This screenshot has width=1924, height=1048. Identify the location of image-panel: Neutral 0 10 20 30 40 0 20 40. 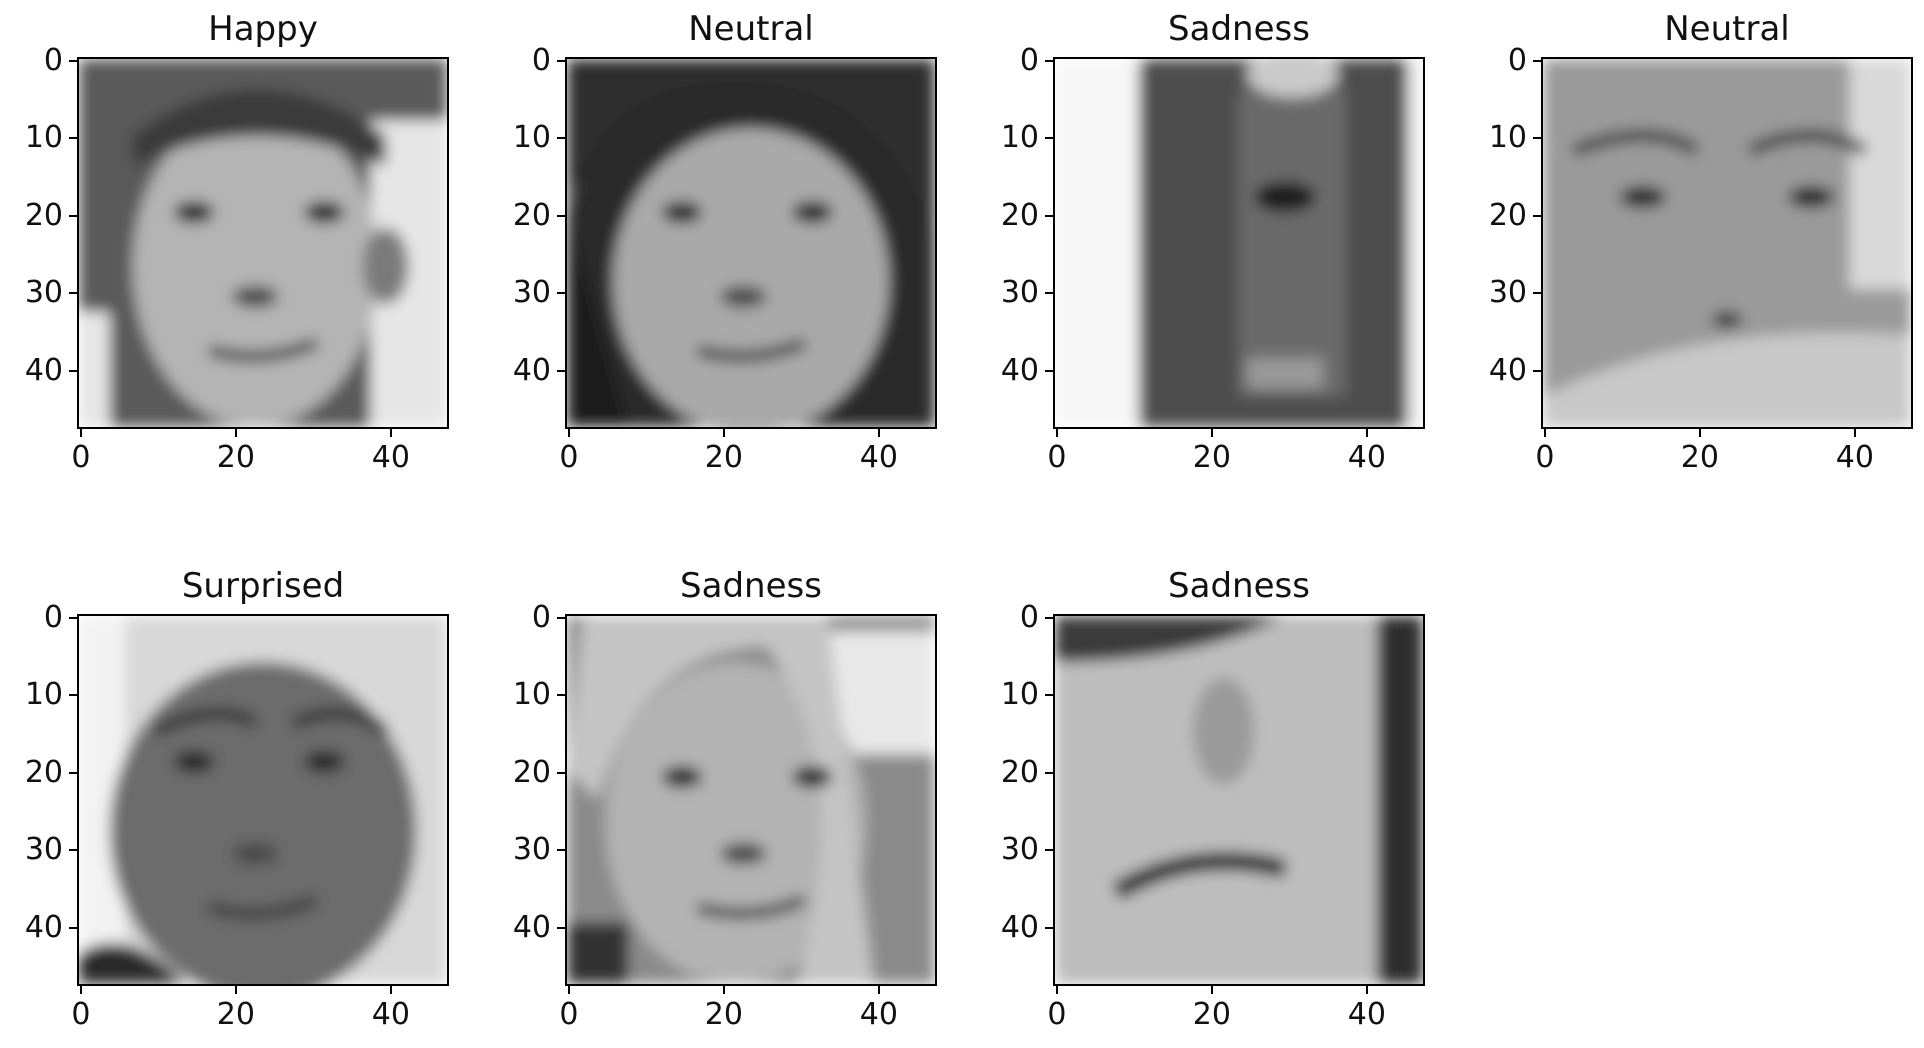
(725, 241).